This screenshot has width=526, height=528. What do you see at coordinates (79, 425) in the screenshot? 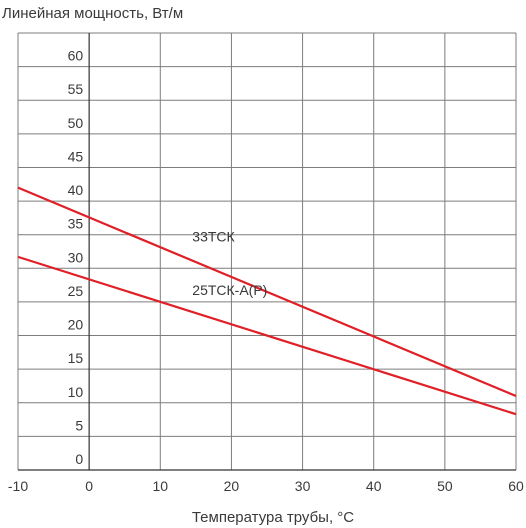
I see `y-tick-label: 5` at bounding box center [79, 425].